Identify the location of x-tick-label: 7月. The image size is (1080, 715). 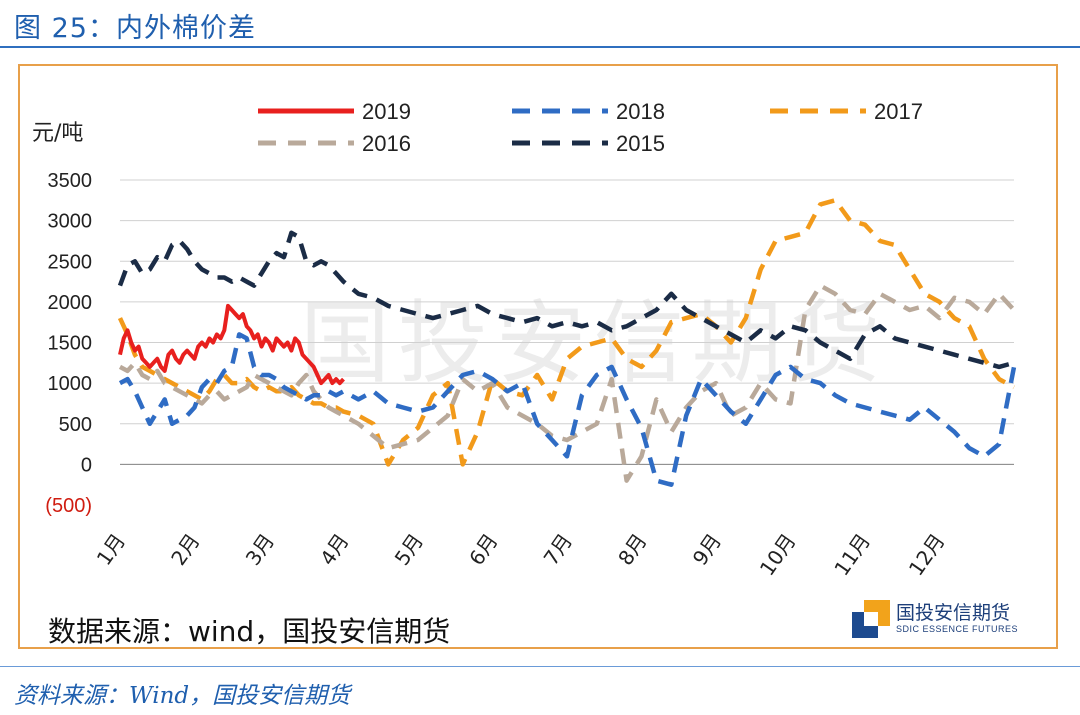
(558, 549).